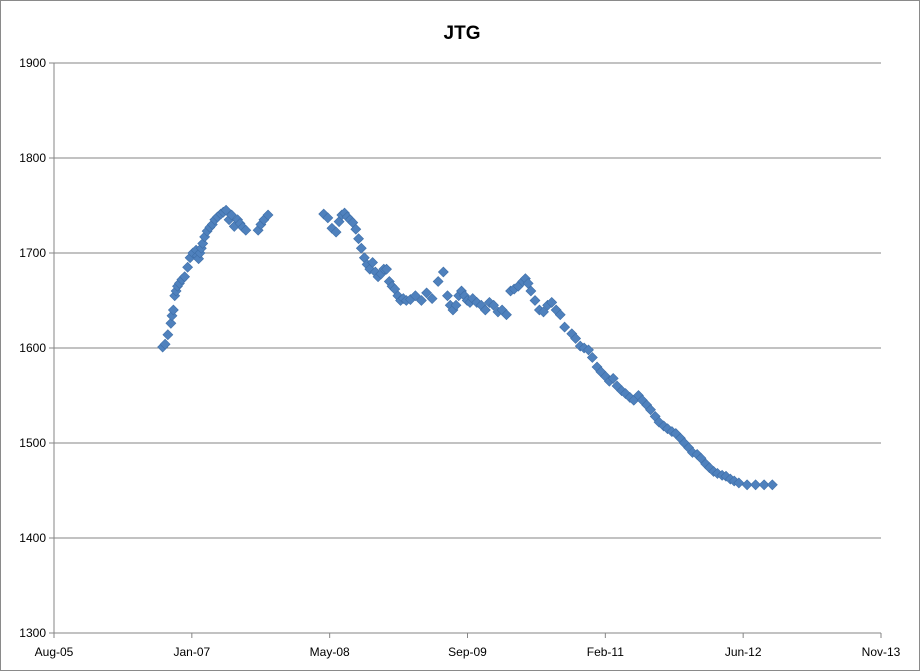 The height and width of the screenshot is (671, 920). What do you see at coordinates (462, 33) in the screenshot?
I see `chart-title: JTG` at bounding box center [462, 33].